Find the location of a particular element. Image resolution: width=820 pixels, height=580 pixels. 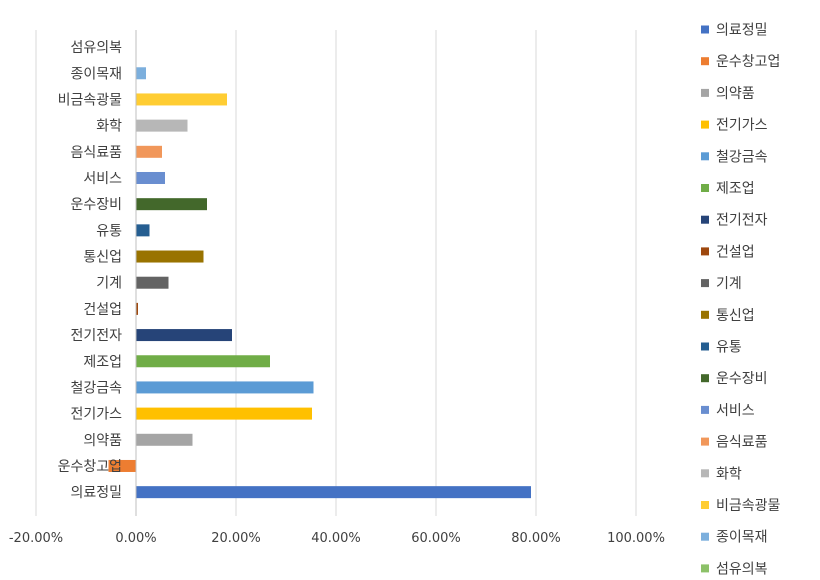

category-label: 화학 is located at coordinates (109, 127).